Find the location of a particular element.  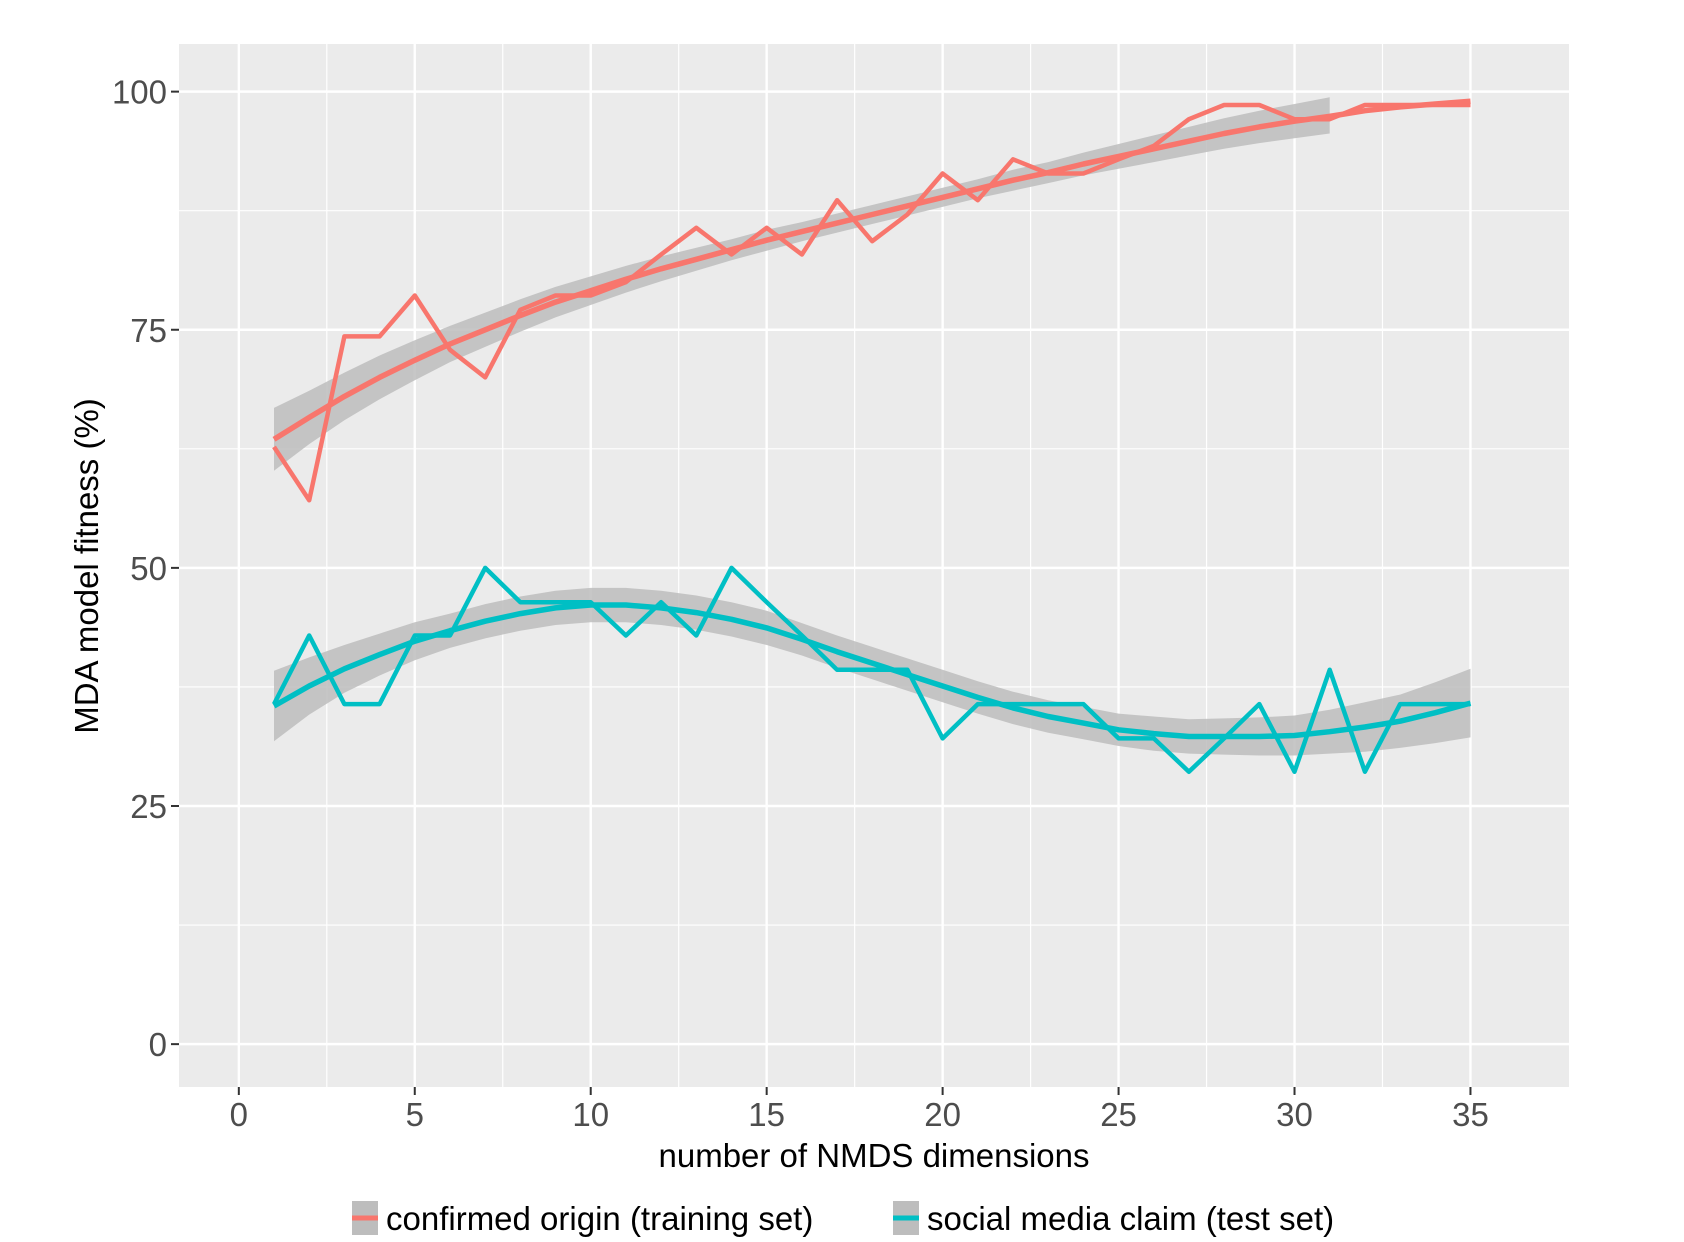

y-tick-label: 75 is located at coordinates (148, 330).